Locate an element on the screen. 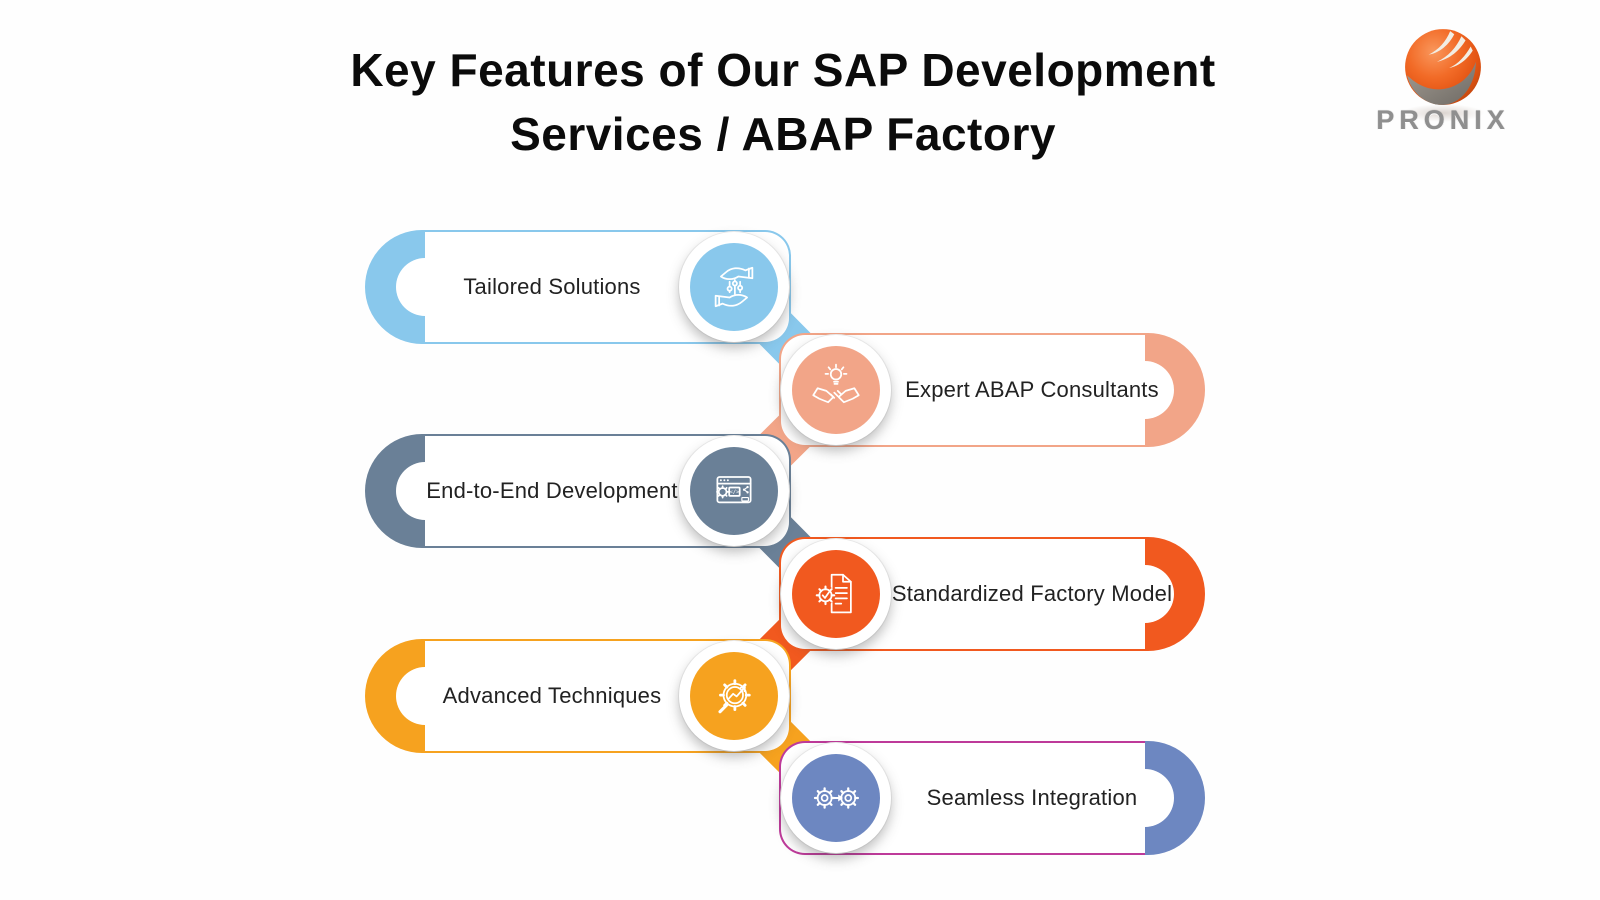 This screenshot has width=1600, height=900. feature-row-tailored-solutions: Tailored Solutions is located at coordinates (578, 287).